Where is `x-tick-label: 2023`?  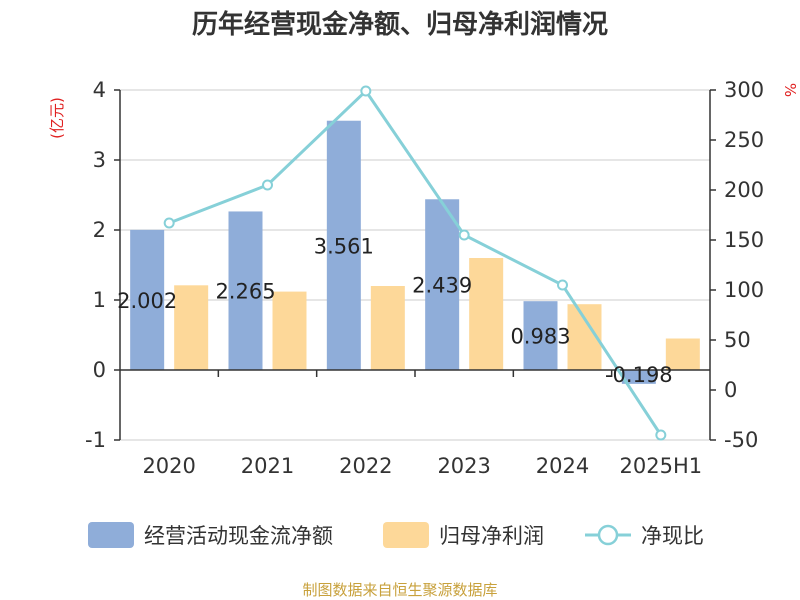
x-tick-label: 2023 is located at coordinates (463, 466).